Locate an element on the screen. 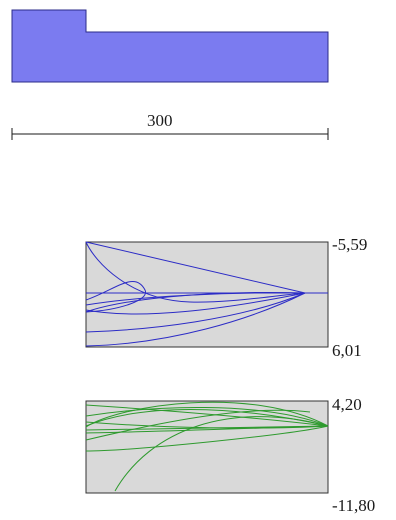  bottom-plot-min-label: -11,80 is located at coordinates (353, 505).